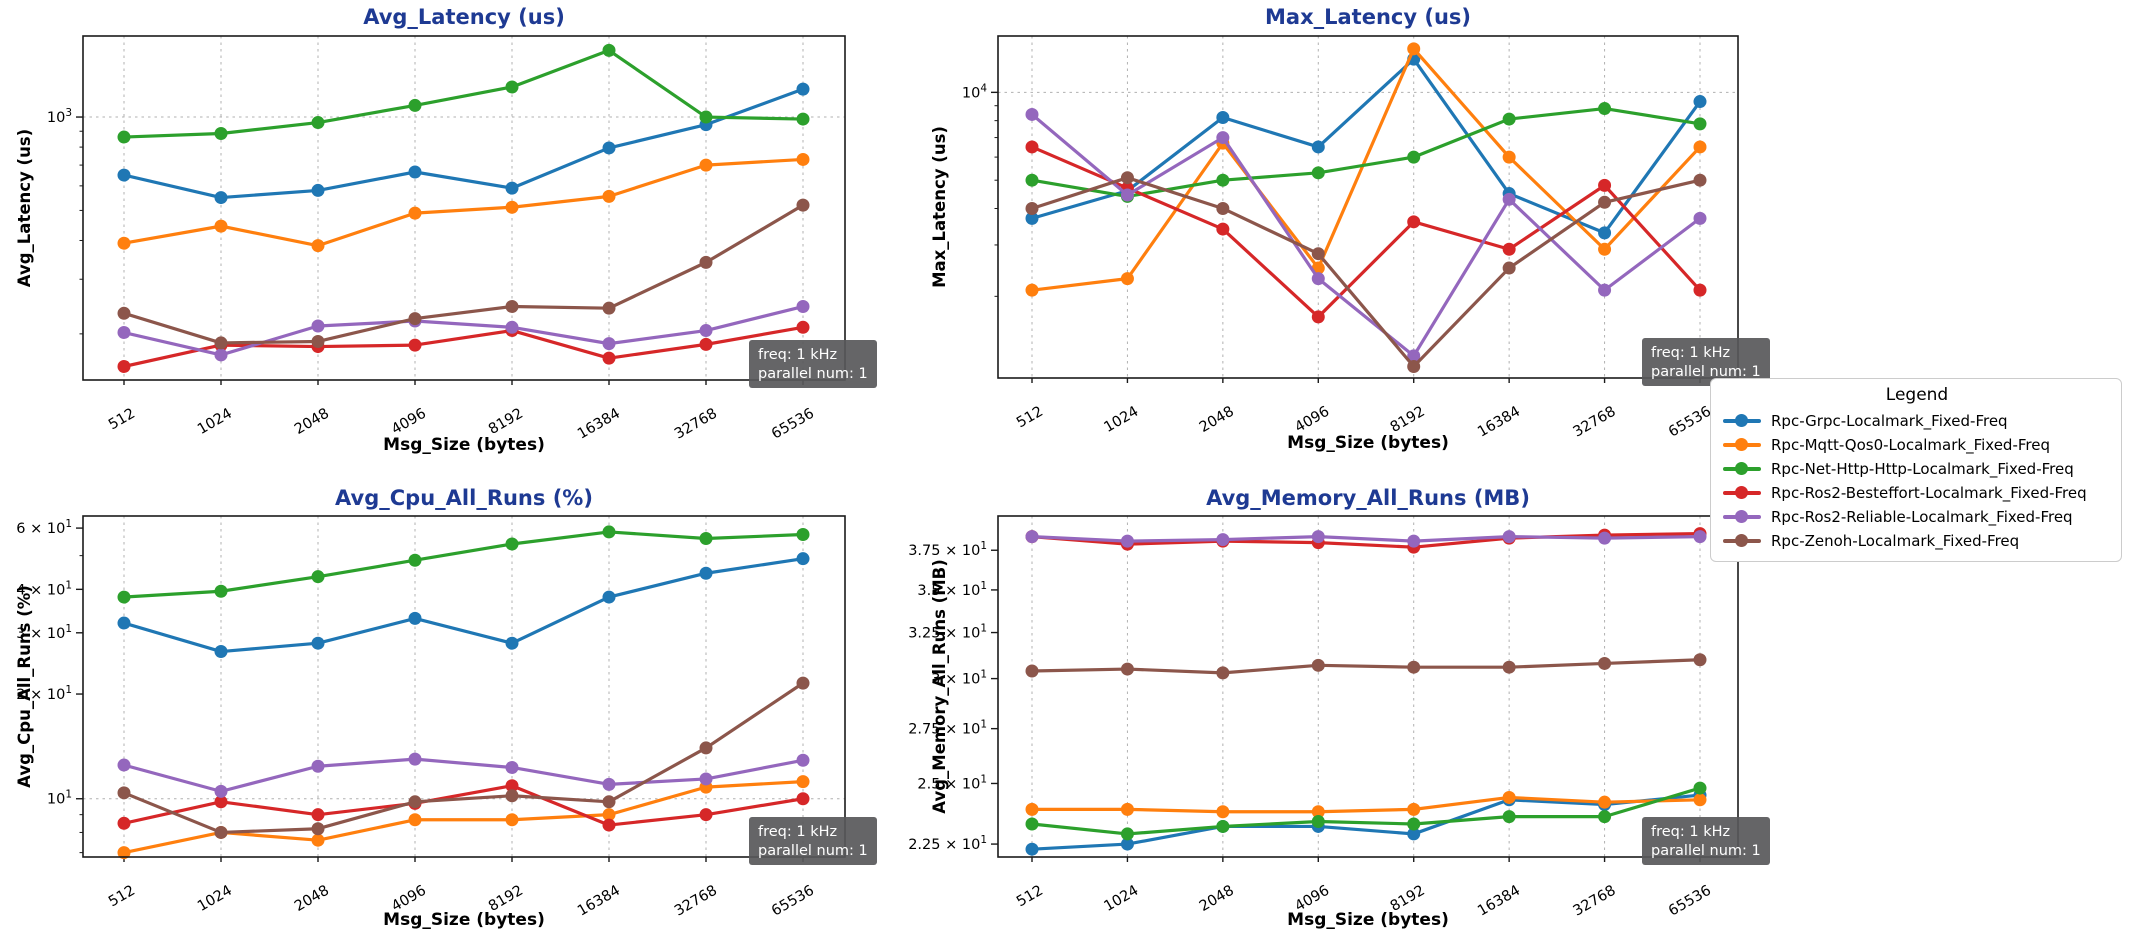 The image size is (2130, 936). What do you see at coordinates (1922, 517) in the screenshot?
I see `legend-label-ros2-reliable: Rpc-Ros2-Reliable-Localmark_Fixed-Freq` at bounding box center [1922, 517].